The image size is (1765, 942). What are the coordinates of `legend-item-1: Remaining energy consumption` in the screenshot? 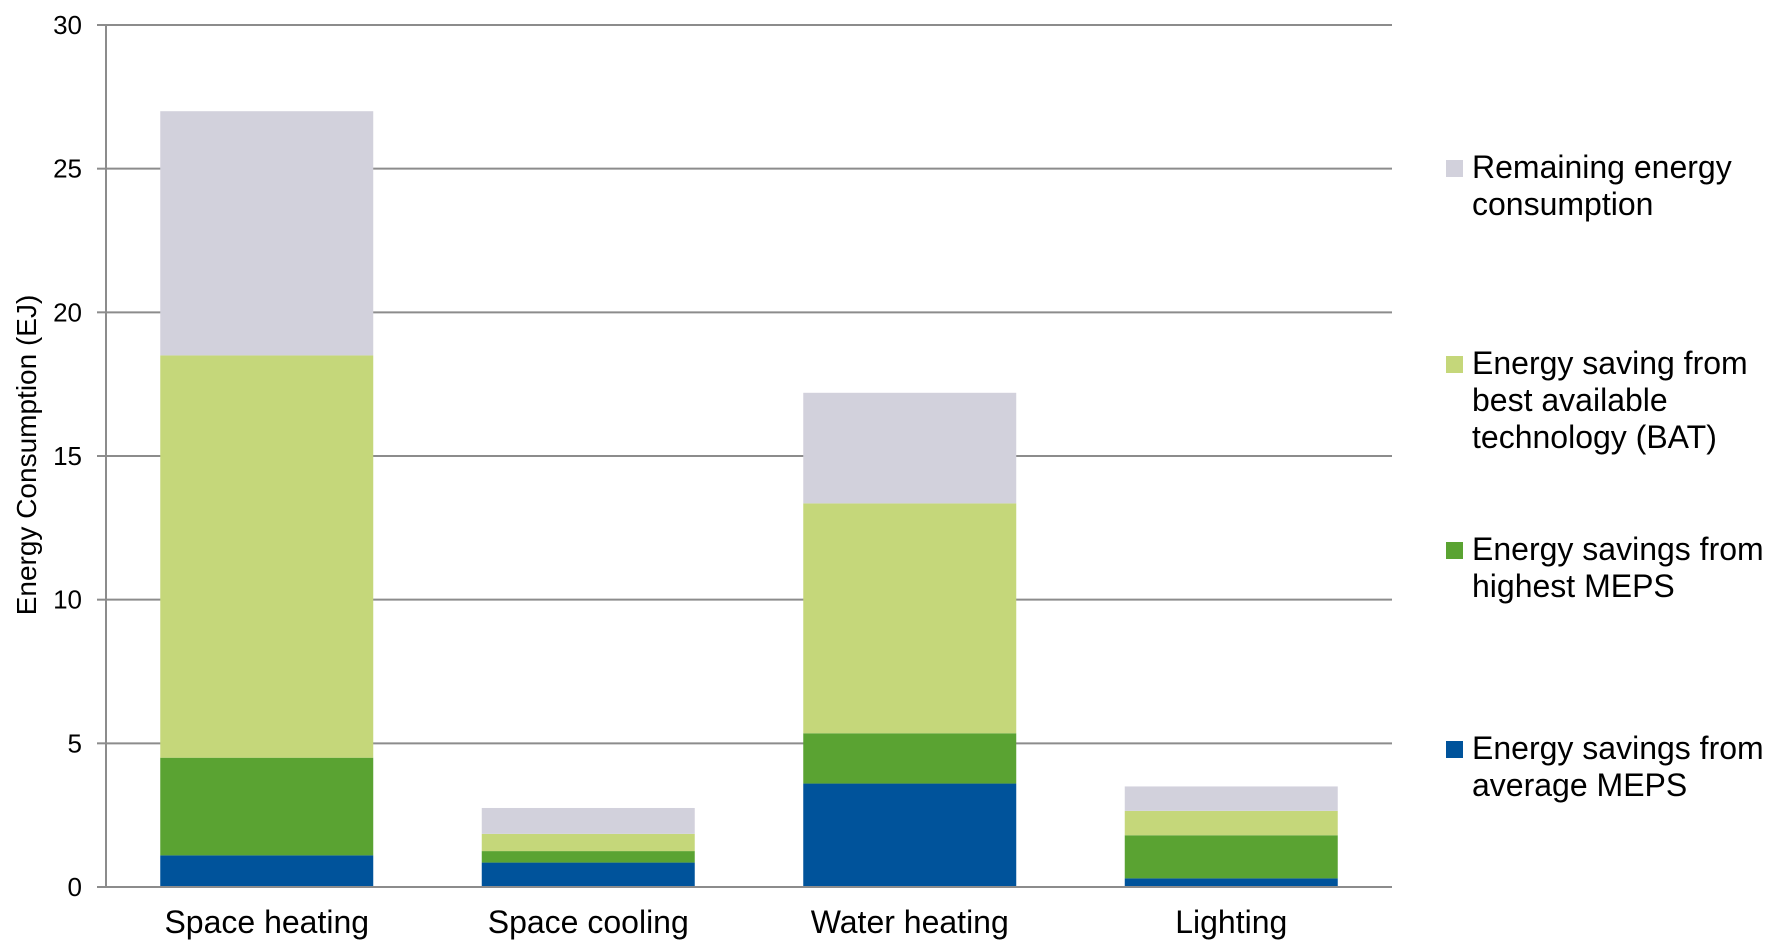 It's located at (1589, 185).